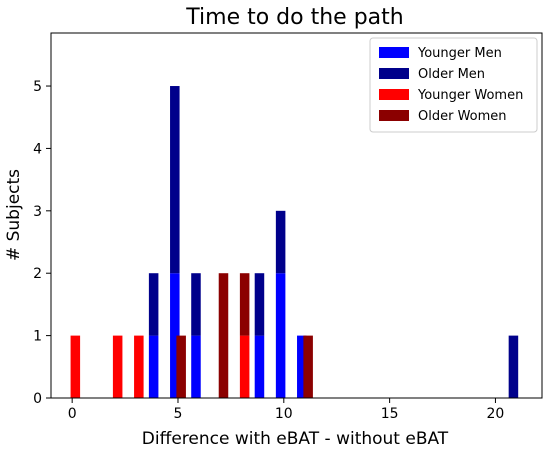 Image resolution: width=550 pixels, height=450 pixels. Describe the element at coordinates (37, 87) in the screenshot. I see `y-tick-label: 5` at that location.